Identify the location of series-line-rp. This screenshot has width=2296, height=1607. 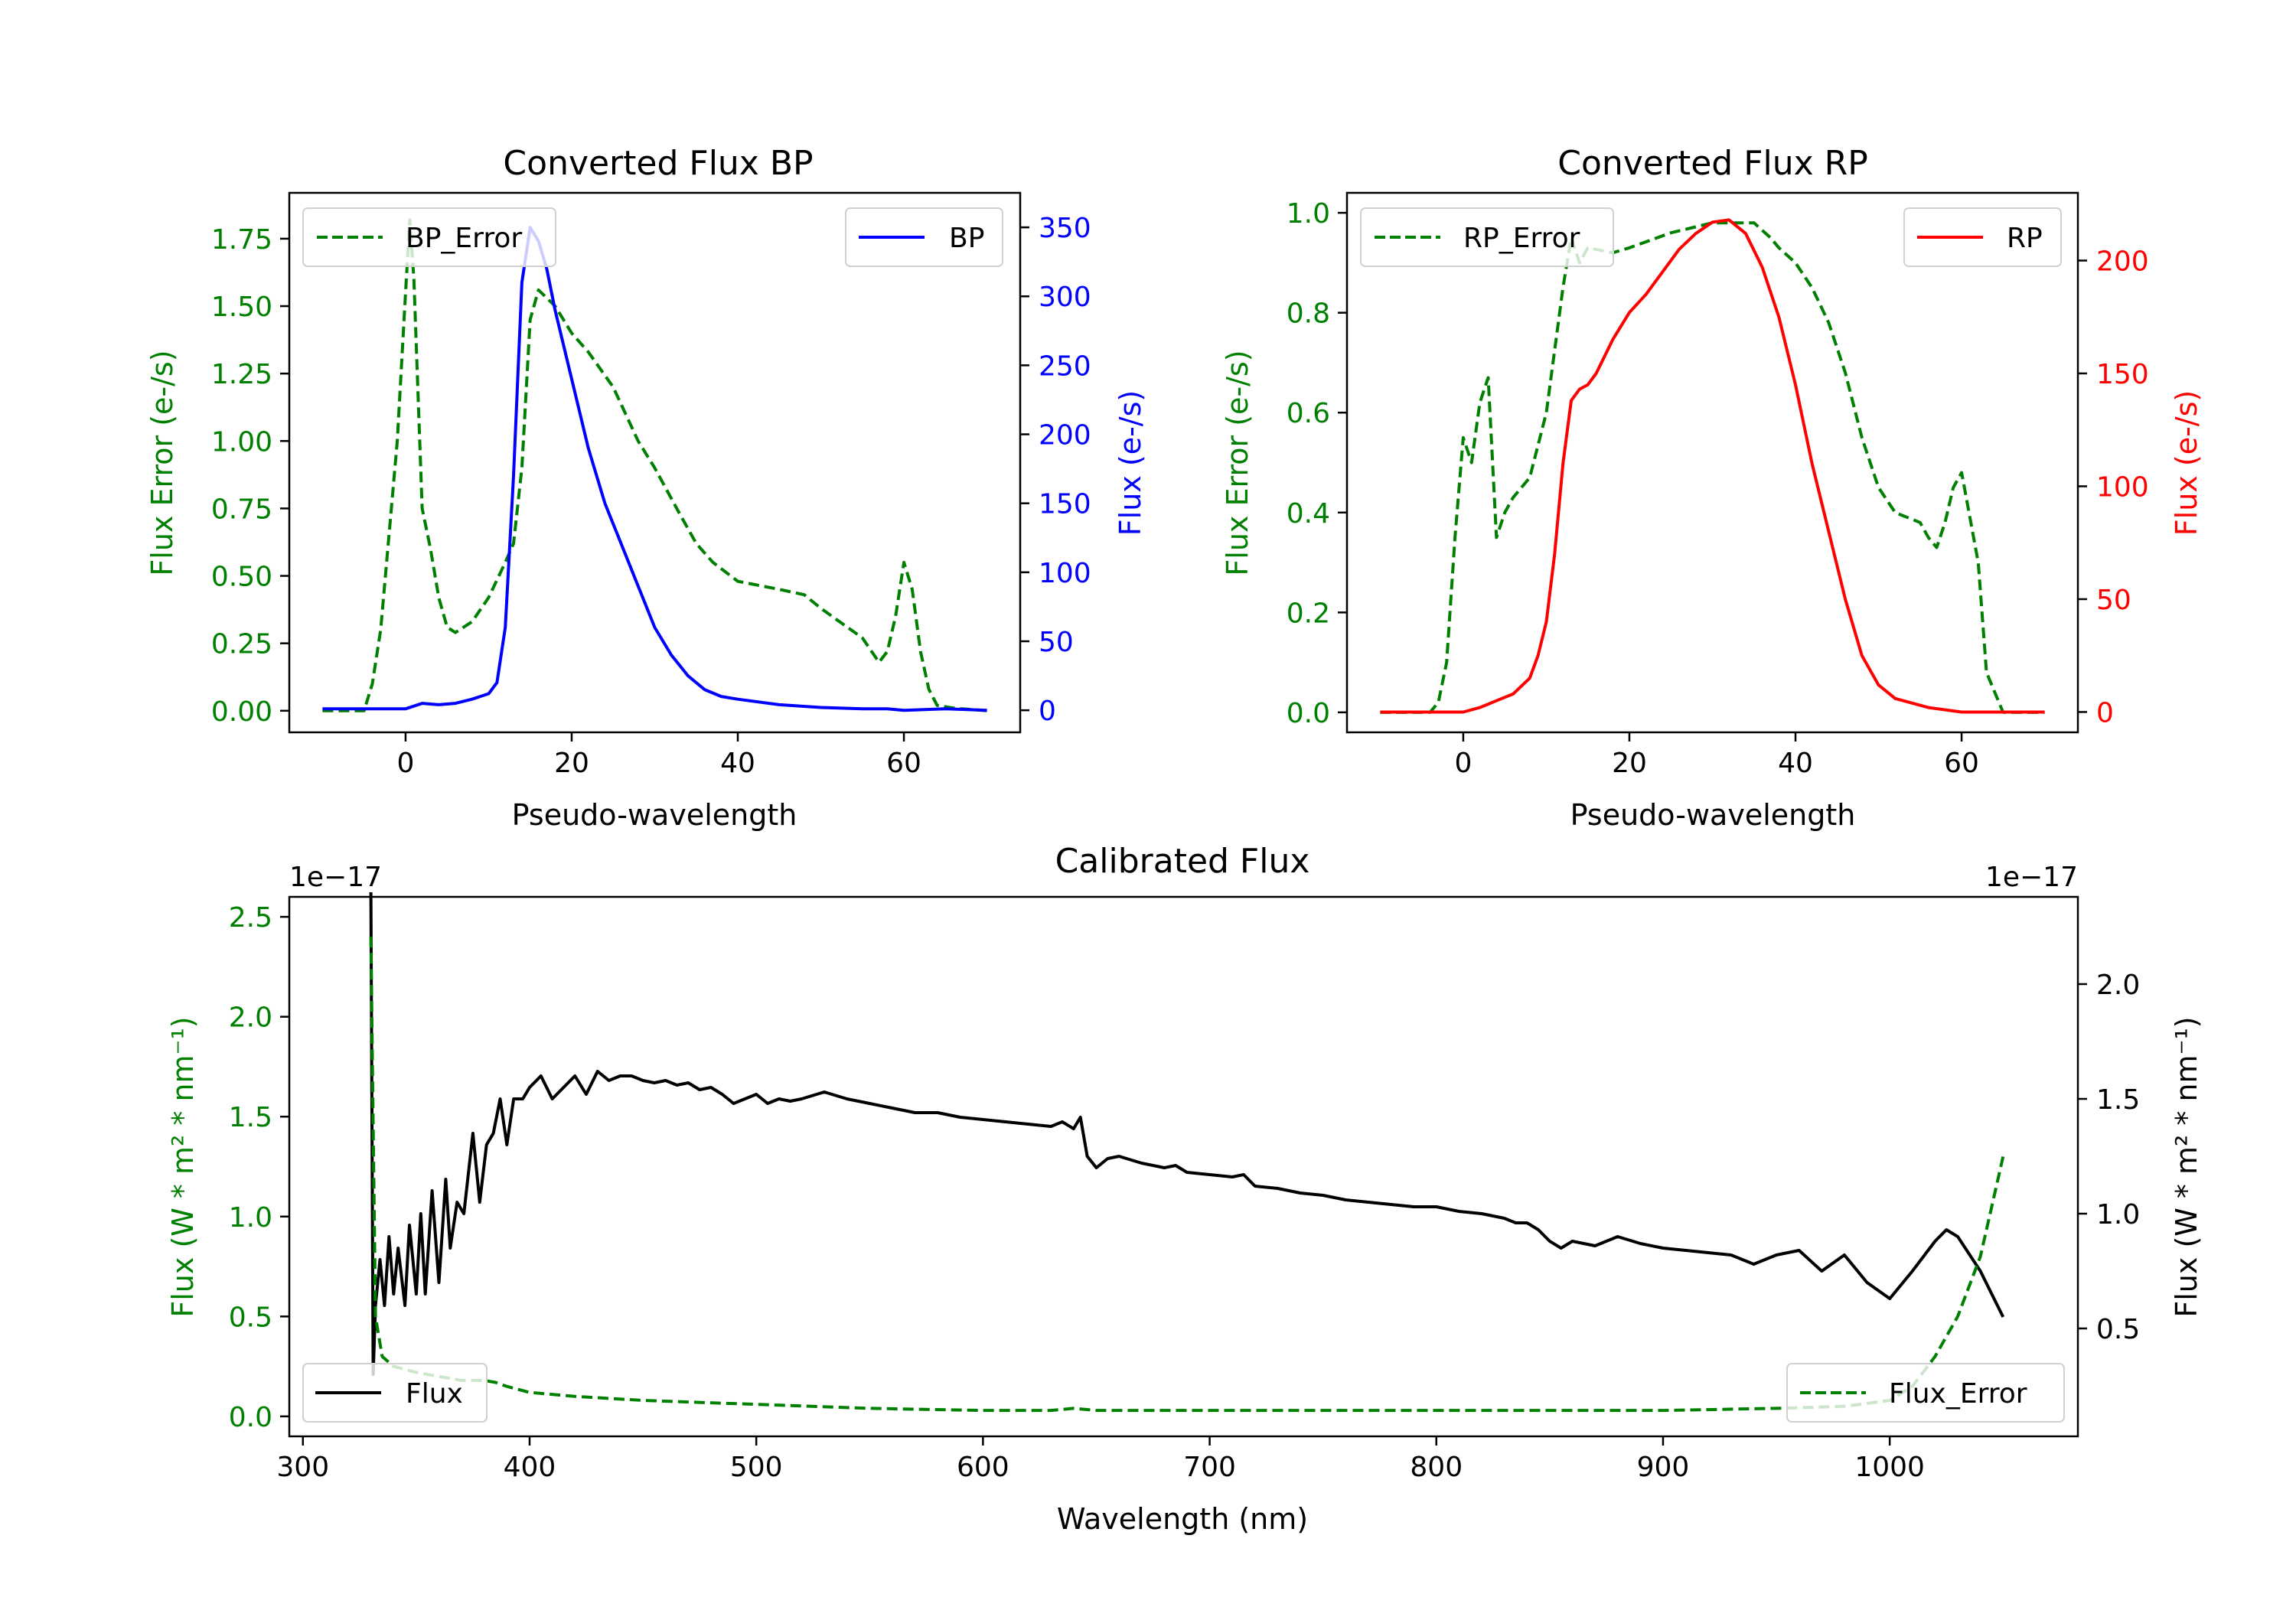
(1712, 466).